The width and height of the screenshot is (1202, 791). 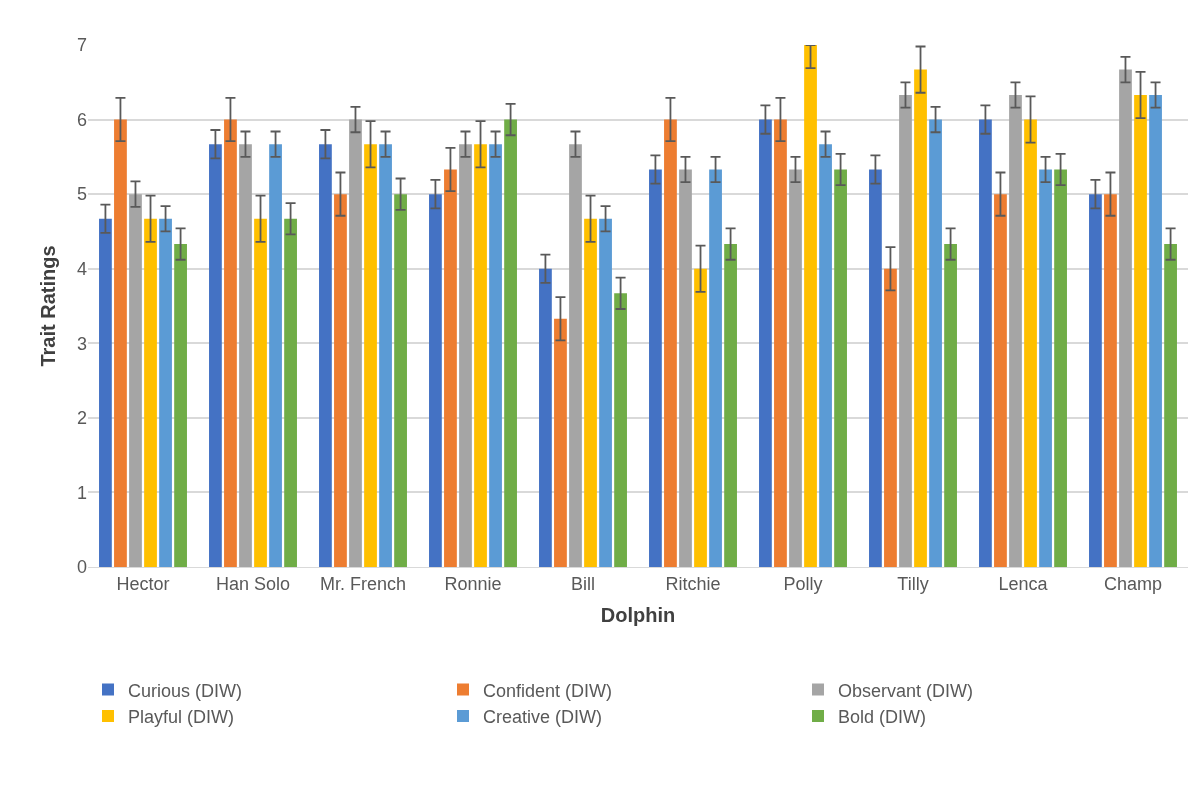 What do you see at coordinates (1133, 583) in the screenshot?
I see `x-tick-label: Champ` at bounding box center [1133, 583].